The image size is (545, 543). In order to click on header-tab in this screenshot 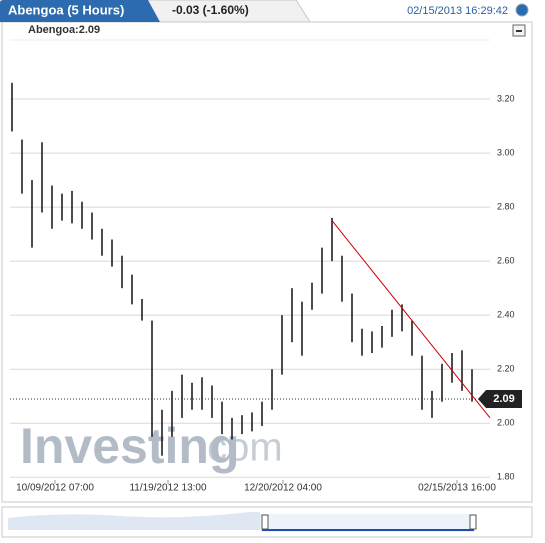, I will do `click(80, 11)`.